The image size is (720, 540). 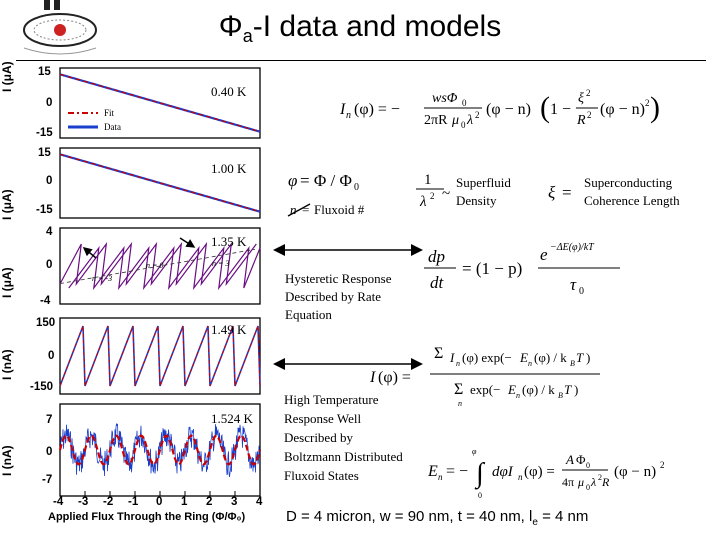 I want to click on sweep-arrow-left, so click(x=89, y=253).